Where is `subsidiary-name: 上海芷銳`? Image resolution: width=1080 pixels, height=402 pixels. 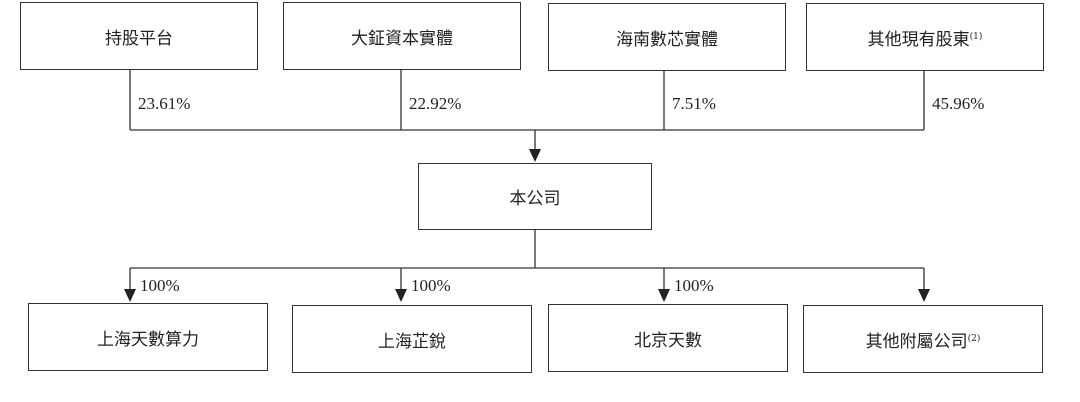 subsidiary-name: 上海芷銳 is located at coordinates (412, 341).